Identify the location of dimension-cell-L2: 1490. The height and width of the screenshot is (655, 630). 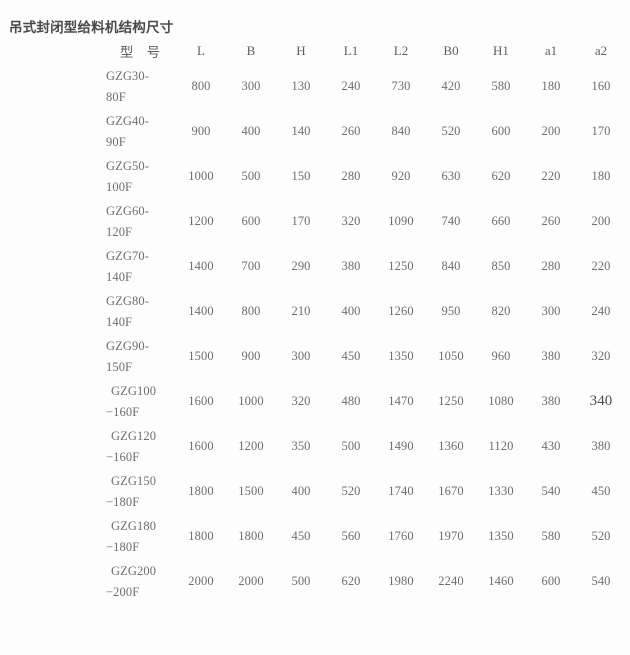
(401, 446).